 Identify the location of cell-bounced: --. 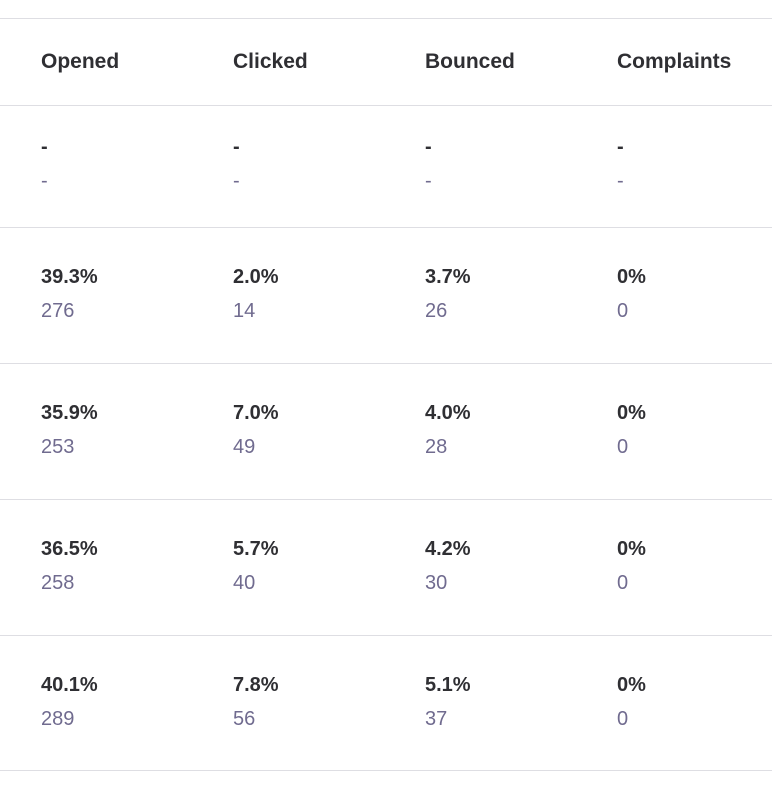
(520, 164).